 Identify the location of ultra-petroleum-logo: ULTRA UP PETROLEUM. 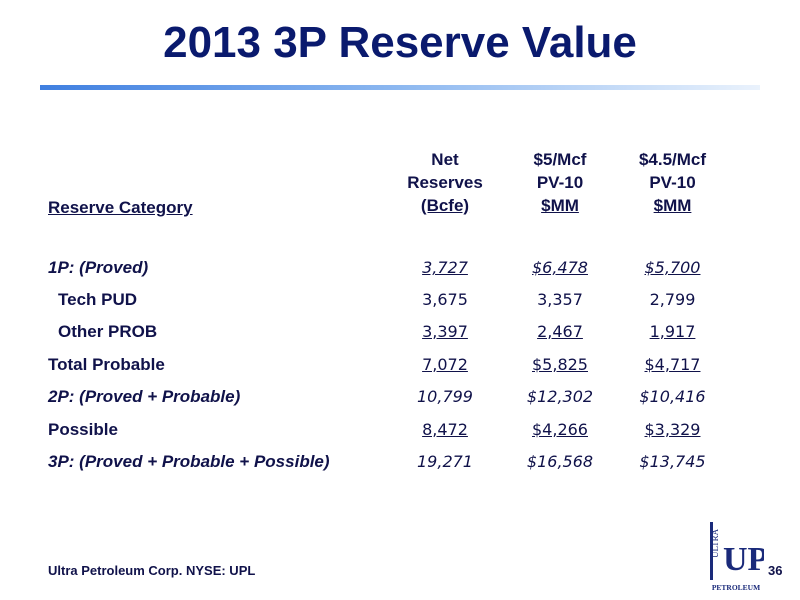
(736, 556).